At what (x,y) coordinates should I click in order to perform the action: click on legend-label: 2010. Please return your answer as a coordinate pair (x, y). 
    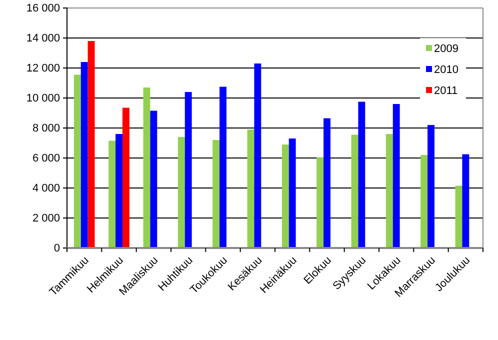
    Looking at the image, I should click on (446, 70).